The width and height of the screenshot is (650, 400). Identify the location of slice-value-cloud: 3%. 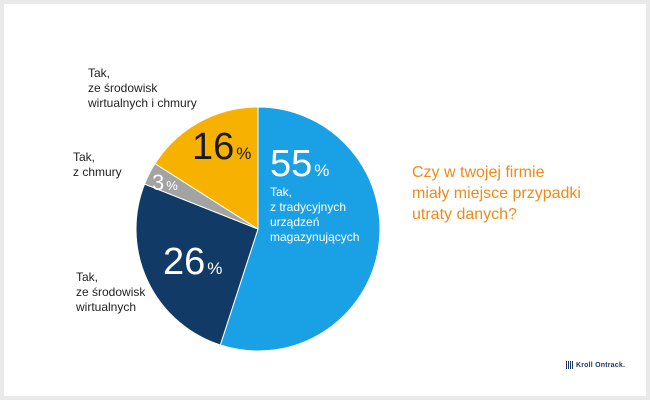
(165, 182).